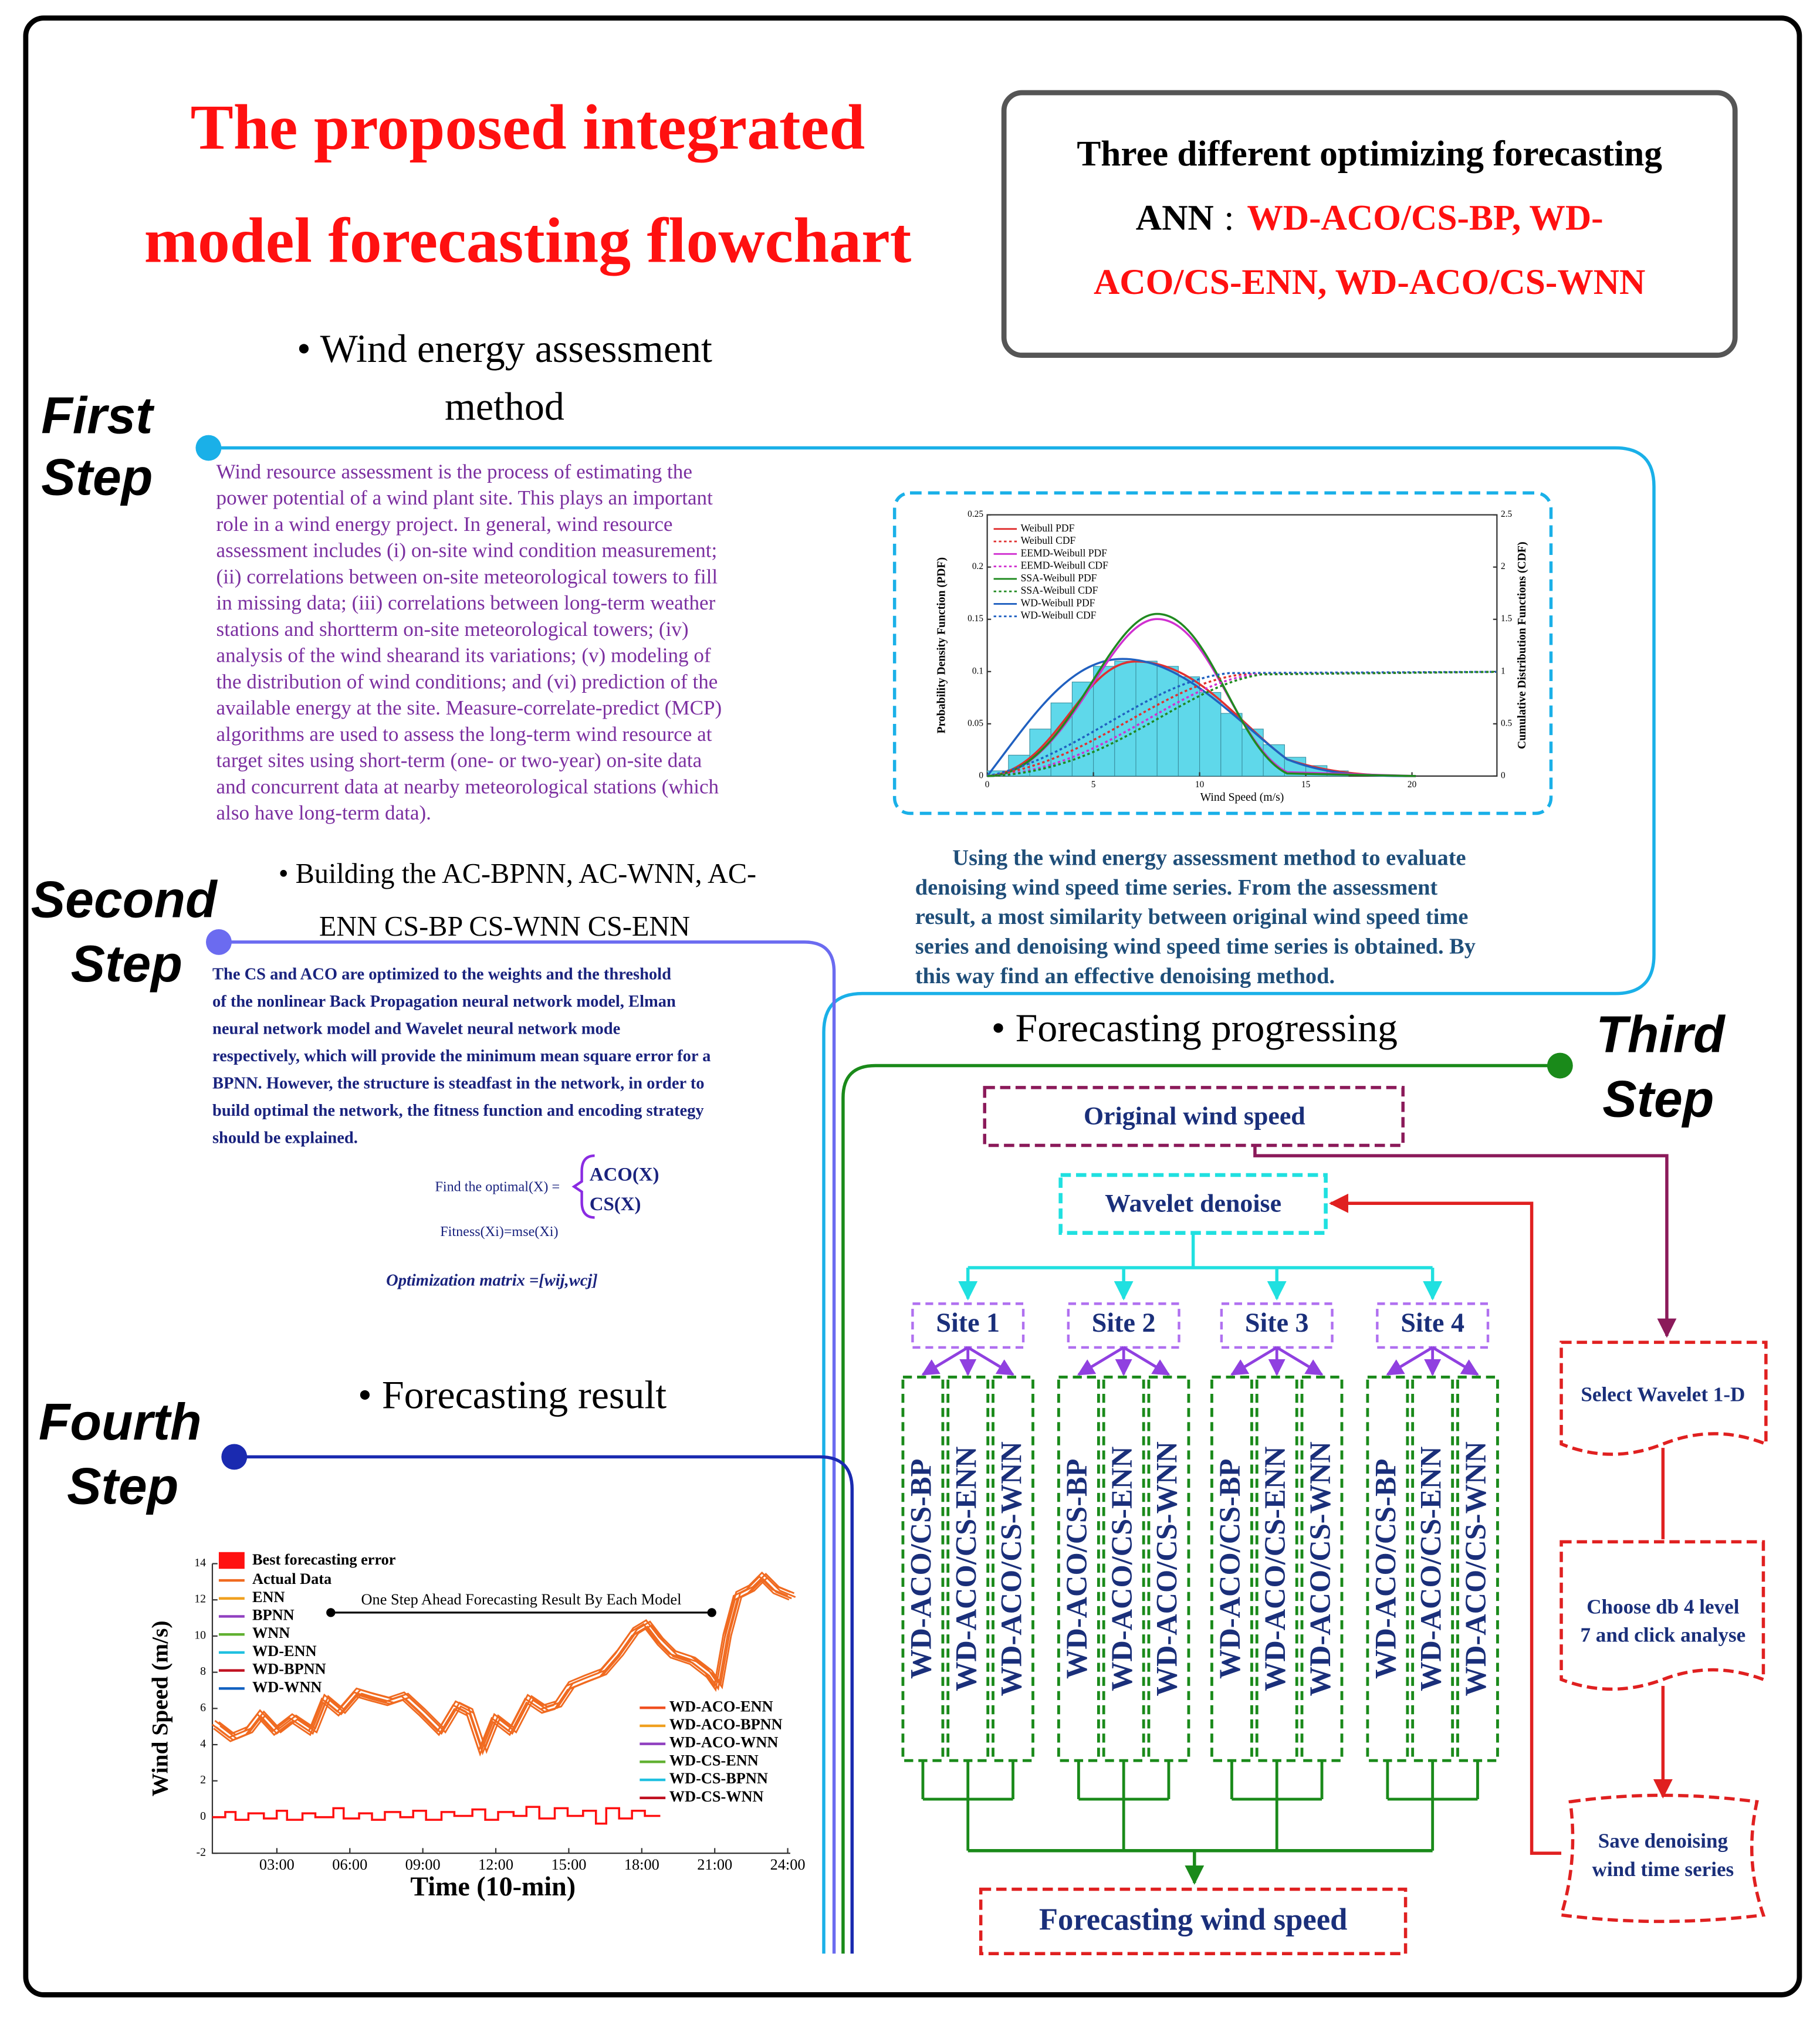  What do you see at coordinates (124, 899) in the screenshot?
I see `step-label: Second` at bounding box center [124, 899].